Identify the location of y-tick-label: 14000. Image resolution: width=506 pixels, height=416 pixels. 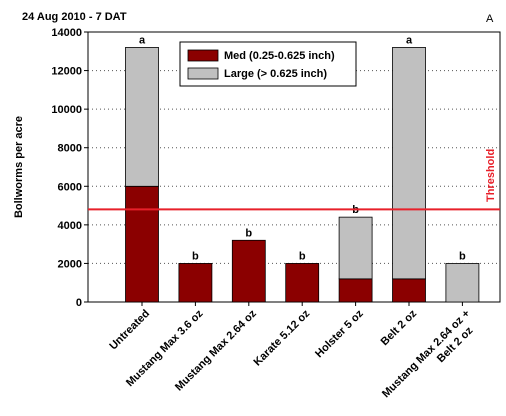
(66, 33).